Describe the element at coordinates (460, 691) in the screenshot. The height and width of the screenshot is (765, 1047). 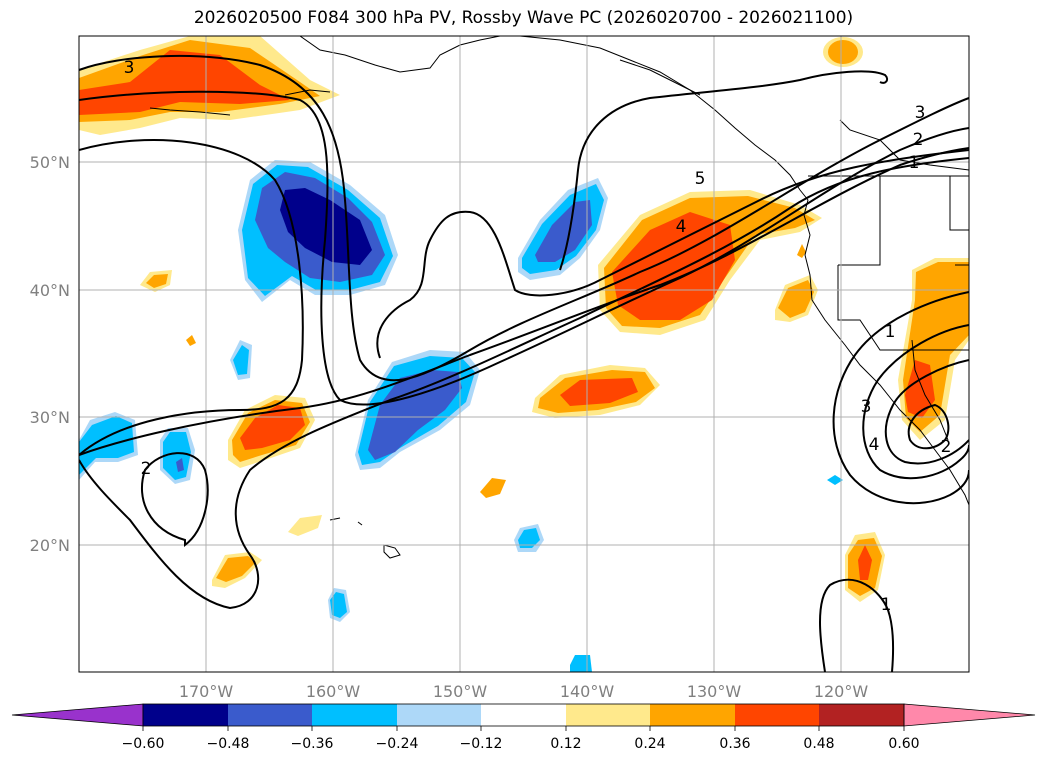
I see `lon-label-150w: 150°W` at that location.